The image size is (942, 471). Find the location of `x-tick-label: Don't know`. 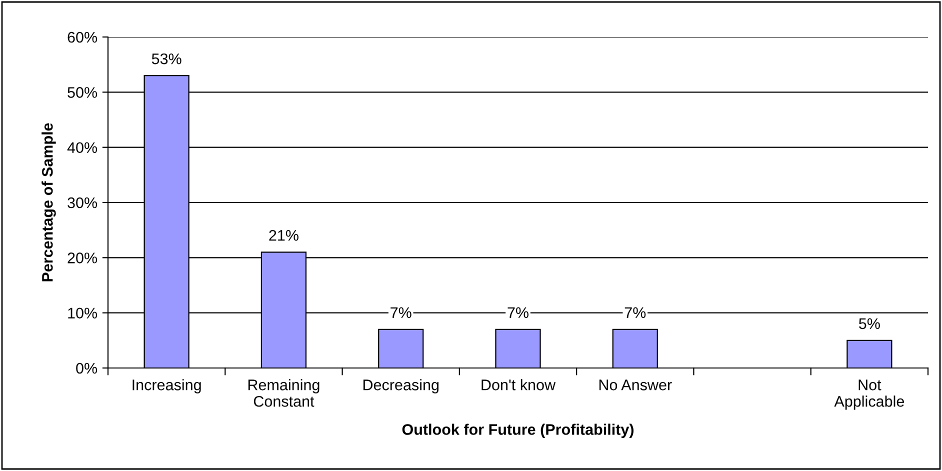

x-tick-label: Don't know is located at coordinates (519, 384).